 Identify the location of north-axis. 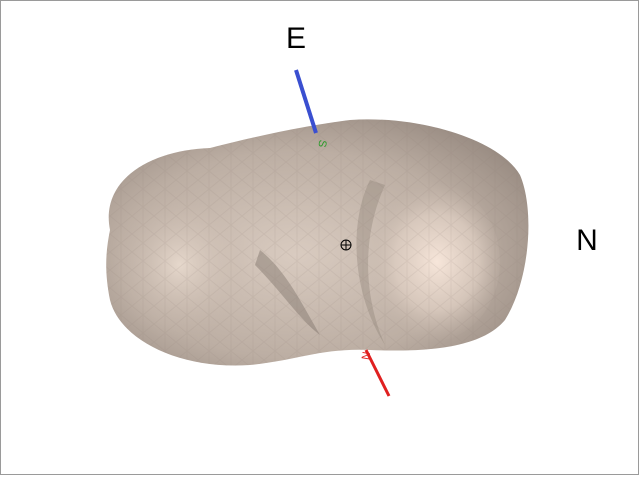
(377, 373).